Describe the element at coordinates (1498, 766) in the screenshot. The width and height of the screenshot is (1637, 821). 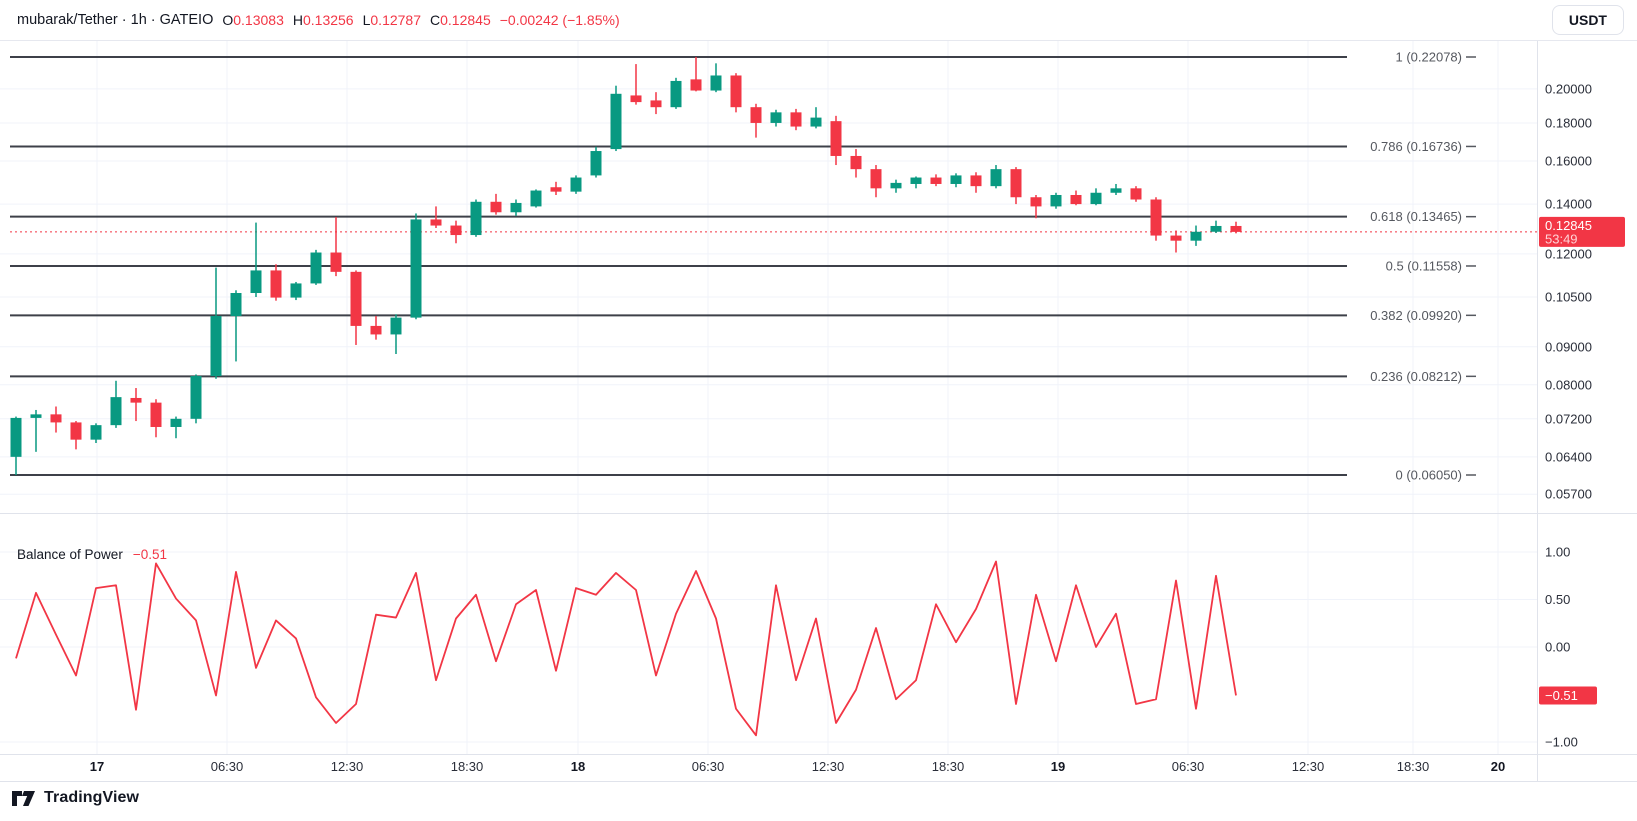
I see `time-axis-label: 20` at that location.